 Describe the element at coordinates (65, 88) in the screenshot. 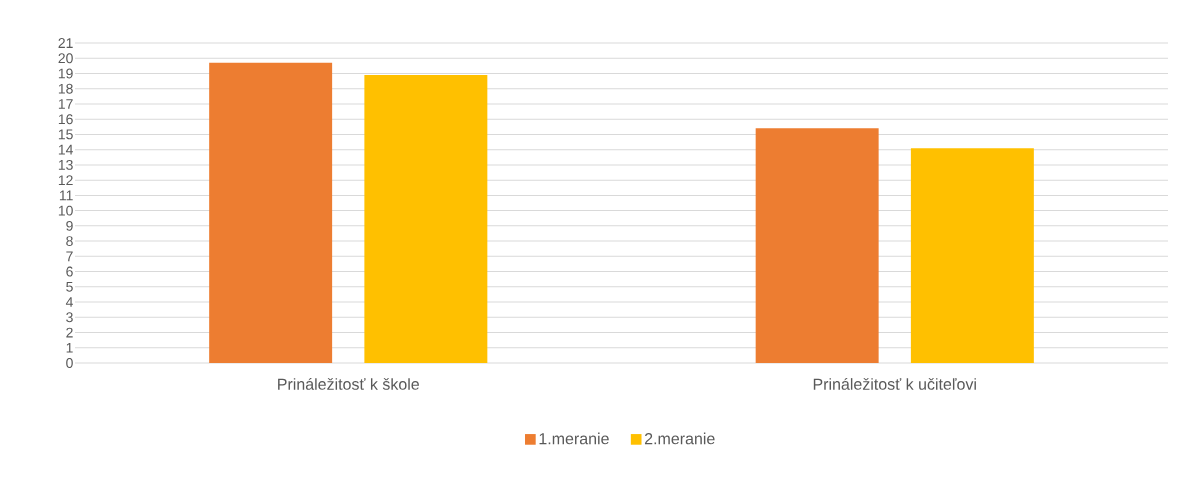

I see `y-tick-label: 18` at that location.